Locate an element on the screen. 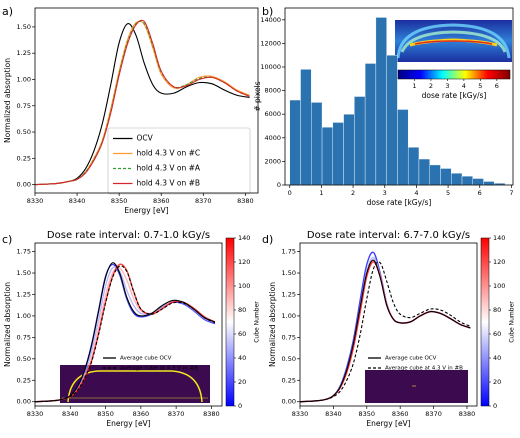 The width and height of the screenshot is (520, 438). x-tick-label: 3 is located at coordinates (385, 193).